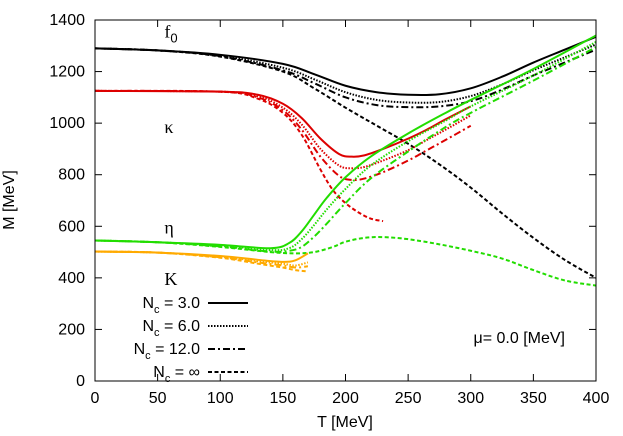 Image resolution: width=623 pixels, height=436 pixels. What do you see at coordinates (168, 127) in the screenshot?
I see `curve-label: κ` at bounding box center [168, 127].